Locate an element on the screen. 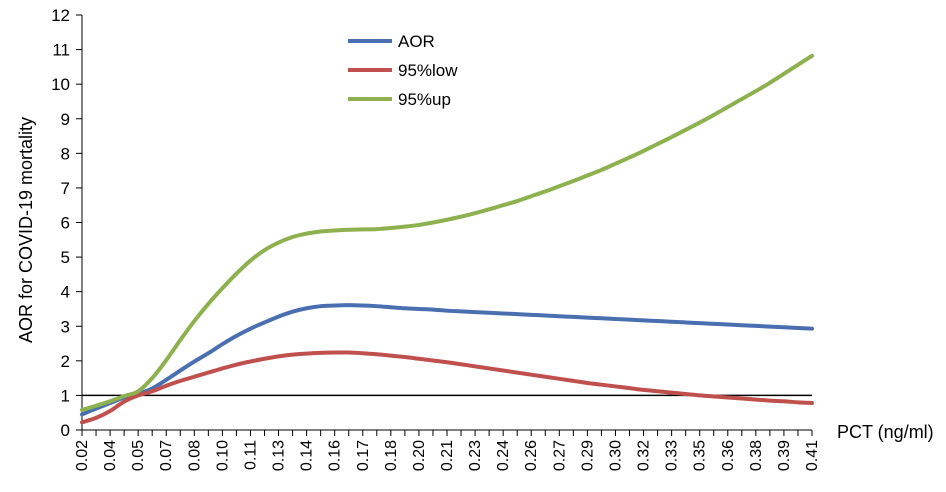  x-tick-label: 0.21 is located at coordinates (447, 455).